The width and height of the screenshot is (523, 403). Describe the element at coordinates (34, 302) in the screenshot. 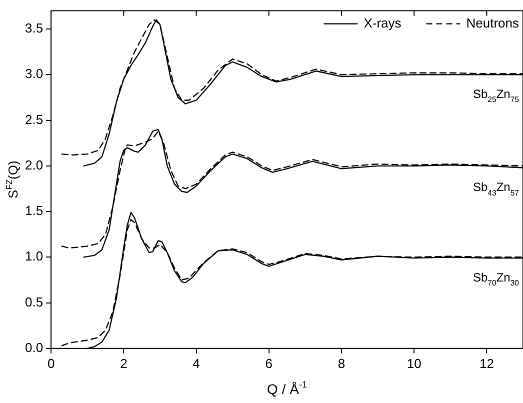

I see `y-tick-label: 0.5` at that location.